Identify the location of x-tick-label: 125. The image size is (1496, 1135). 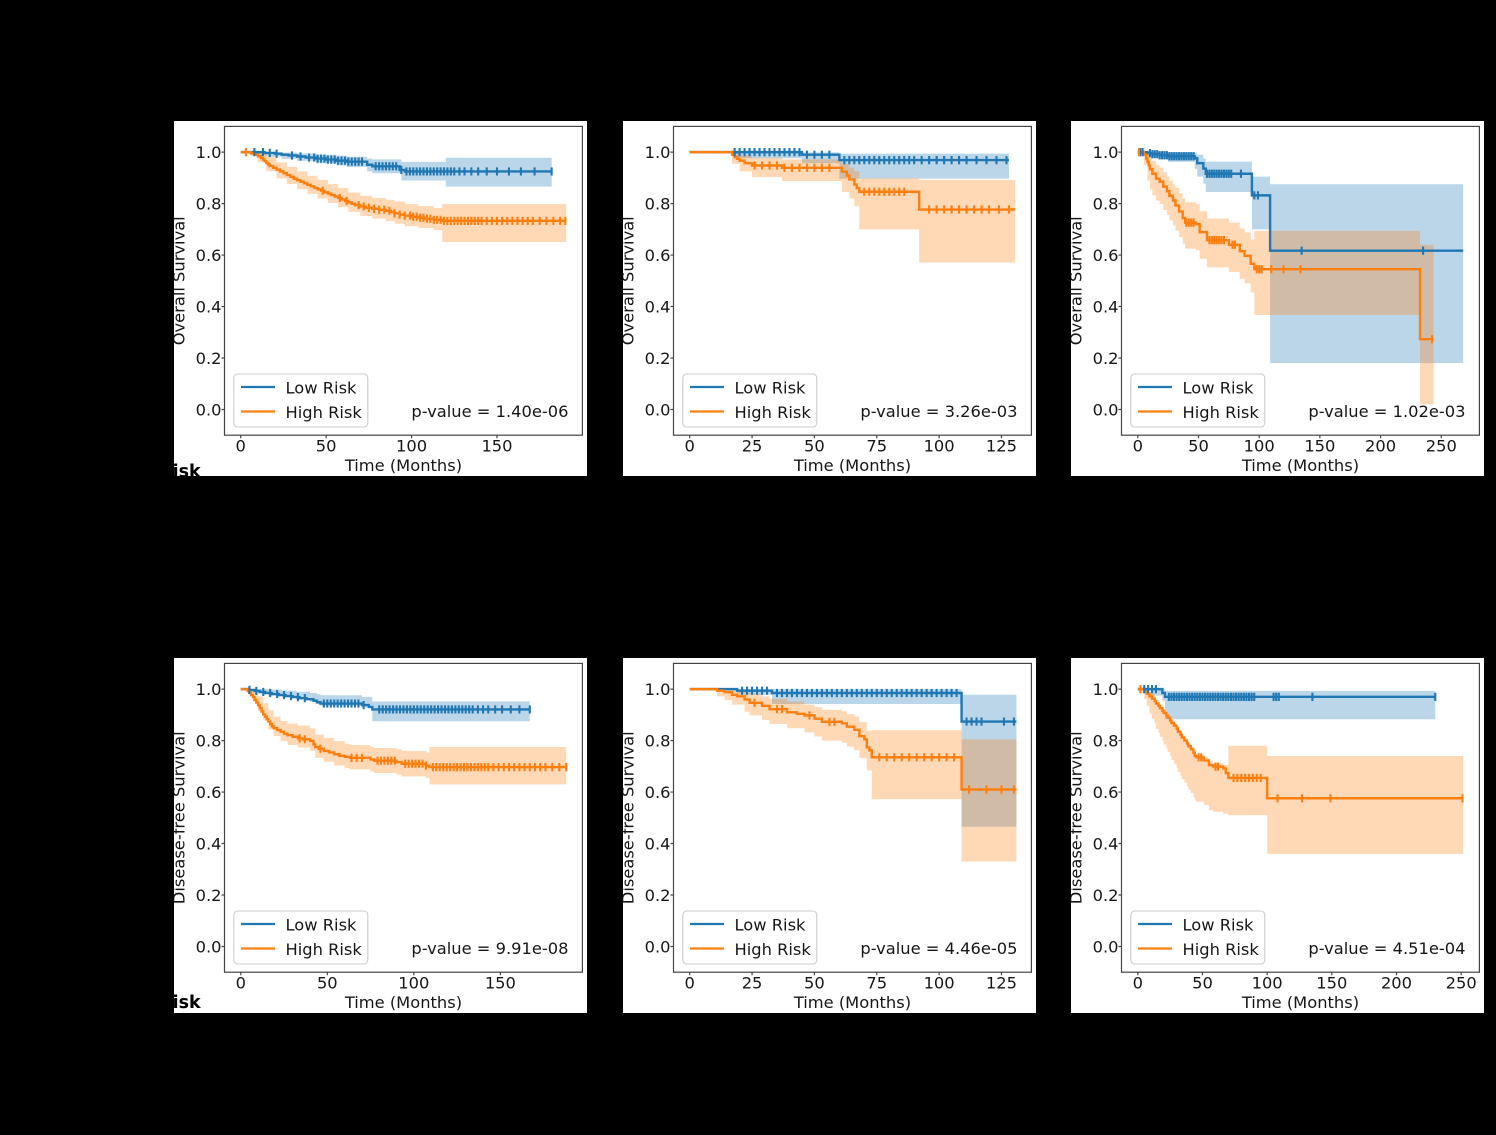
(1000, 983).